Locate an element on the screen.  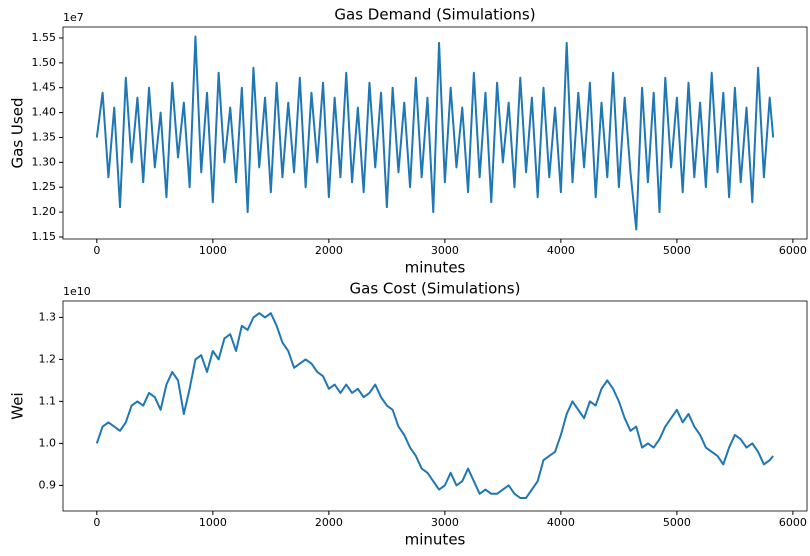
y-tick-label: 1.45 is located at coordinates (44, 87).